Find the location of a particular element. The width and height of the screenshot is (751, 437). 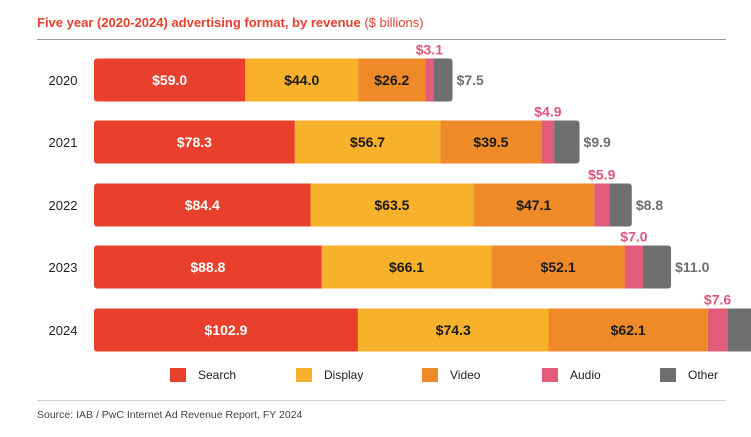

legend-item-video: Video is located at coordinates (451, 375).